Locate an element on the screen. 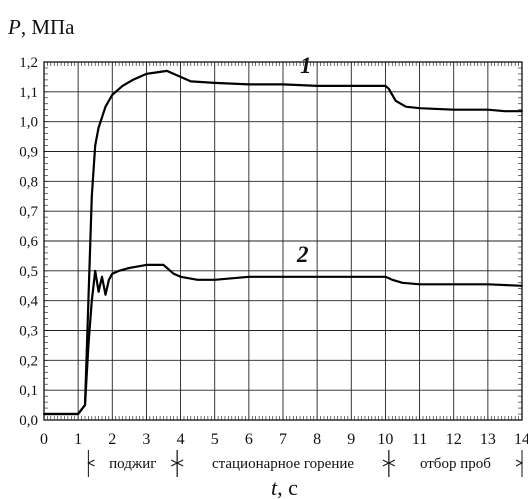 The image size is (528, 499). y-axis-label: P, МПа is located at coordinates (41, 27).